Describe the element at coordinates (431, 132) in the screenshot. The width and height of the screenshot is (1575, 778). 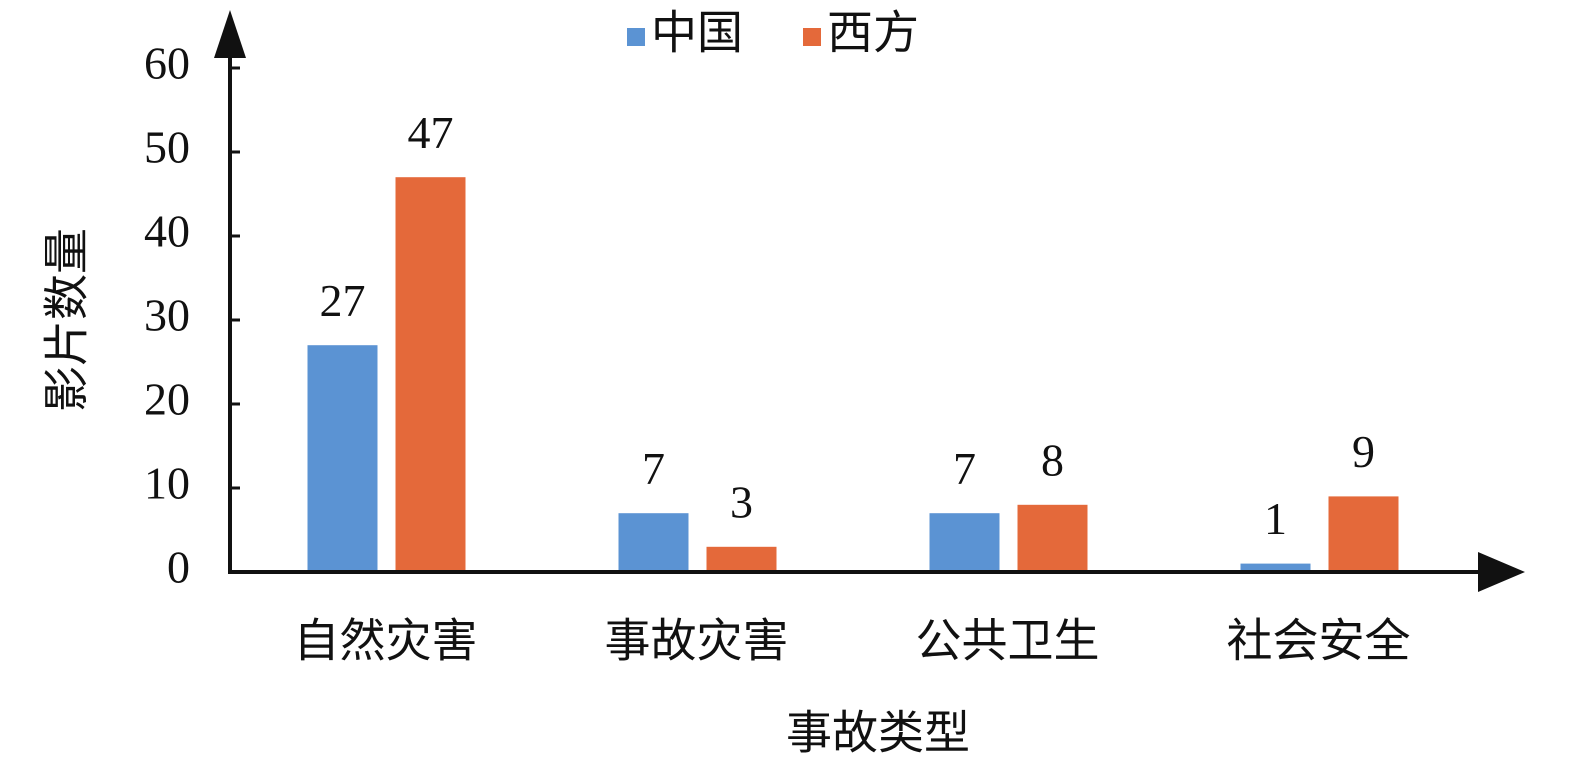
I see `data-label: 47` at that location.